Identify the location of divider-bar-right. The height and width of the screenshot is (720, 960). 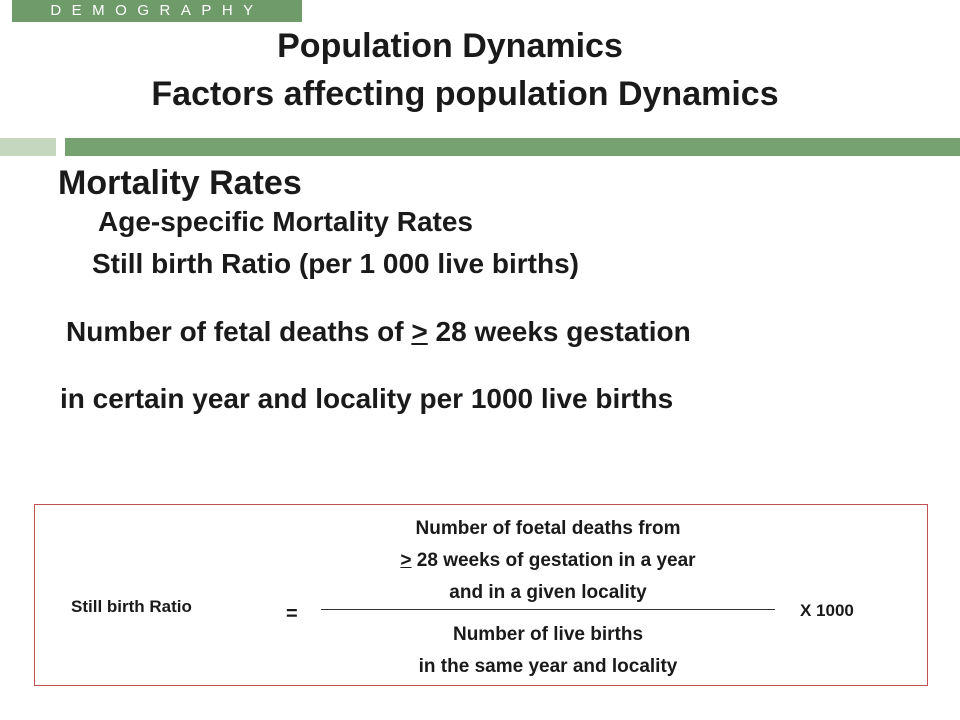
(512, 147).